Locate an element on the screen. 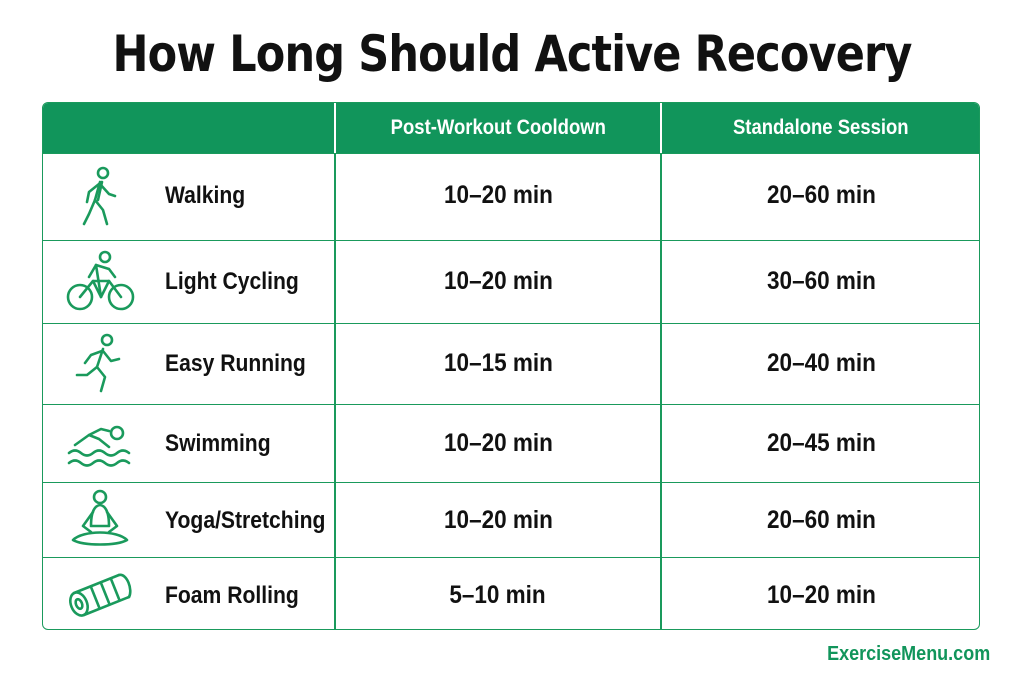 The height and width of the screenshot is (683, 1024). cycling-icon is located at coordinates (100, 282).